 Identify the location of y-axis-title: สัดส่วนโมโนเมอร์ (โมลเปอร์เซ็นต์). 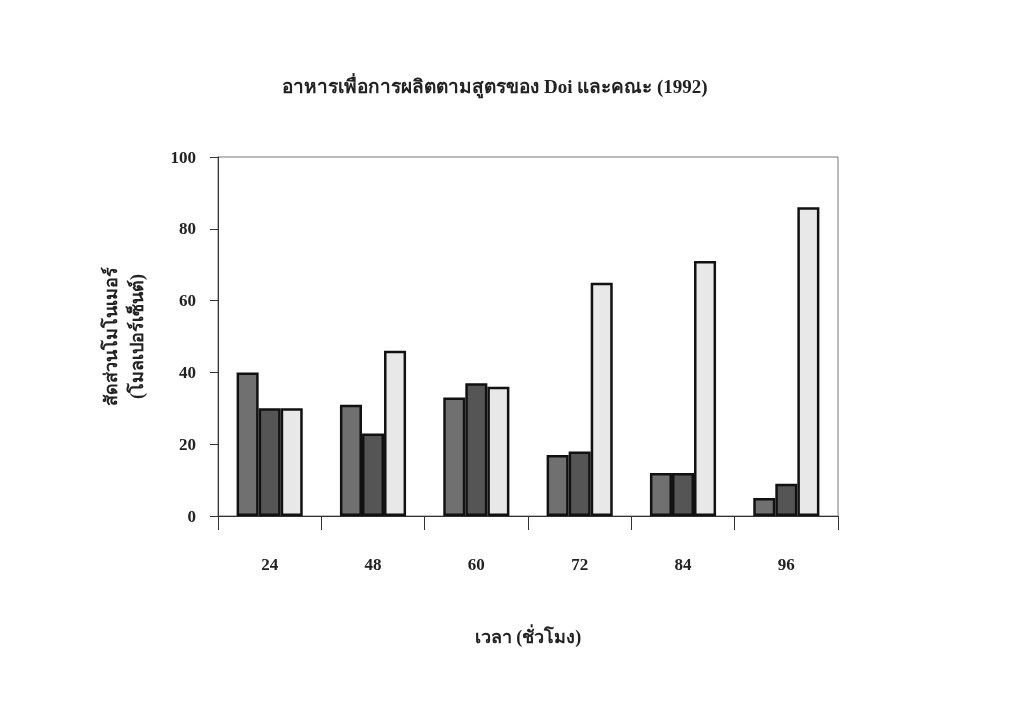
(124, 336).